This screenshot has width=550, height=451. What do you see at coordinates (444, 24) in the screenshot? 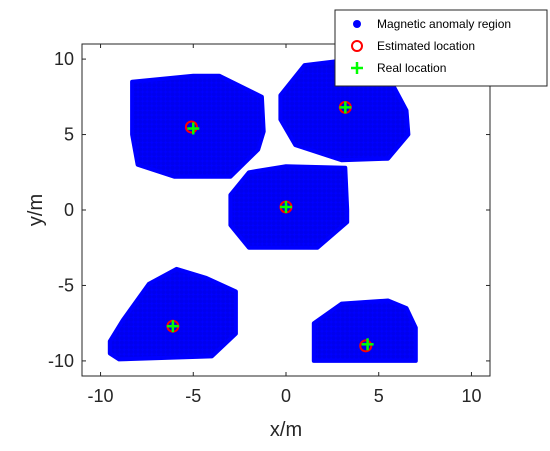
I see `legend-item-region: Magnetic anomaly region` at bounding box center [444, 24].